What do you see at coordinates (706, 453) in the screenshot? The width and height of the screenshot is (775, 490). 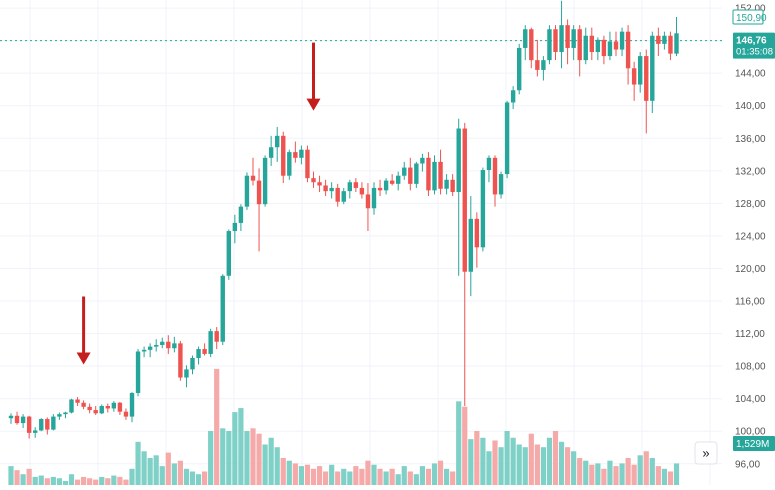 I see `scroll-to-realtime-button: »` at bounding box center [706, 453].